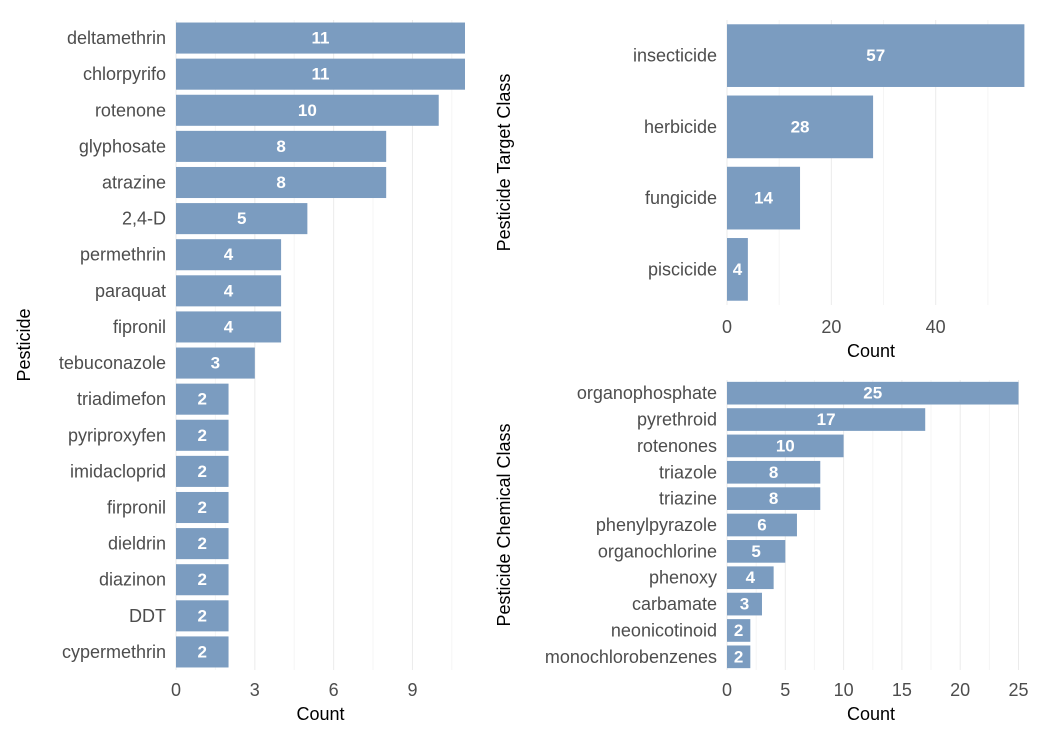 The width and height of the screenshot is (1045, 738). I want to click on bar-phenylpyrazole, so click(762, 525).